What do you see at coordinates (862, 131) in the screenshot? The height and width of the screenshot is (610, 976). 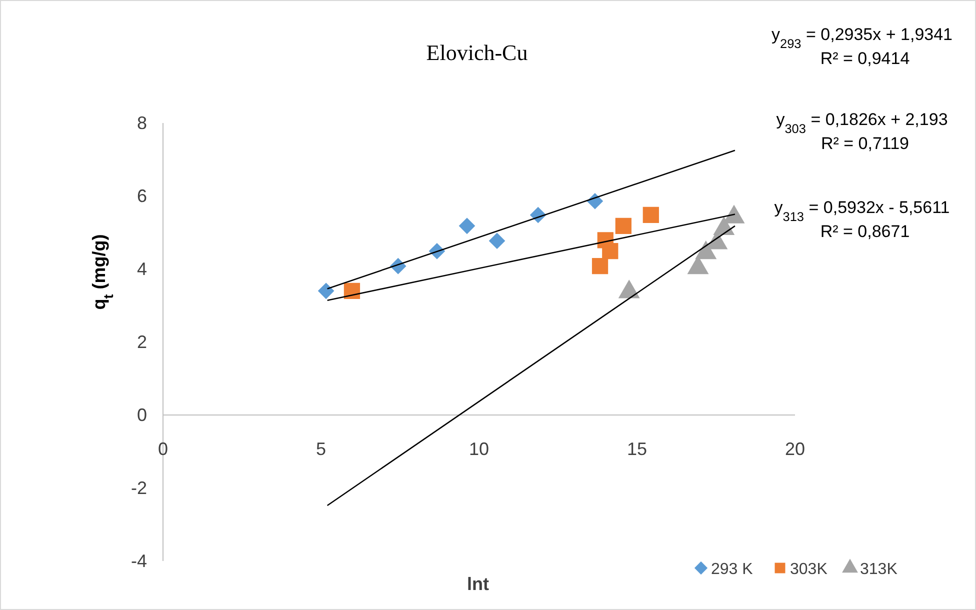 I see `annotation: y$_{303}$ = 0,1826x + 2,193 R² = 0,7119` at bounding box center [862, 131].